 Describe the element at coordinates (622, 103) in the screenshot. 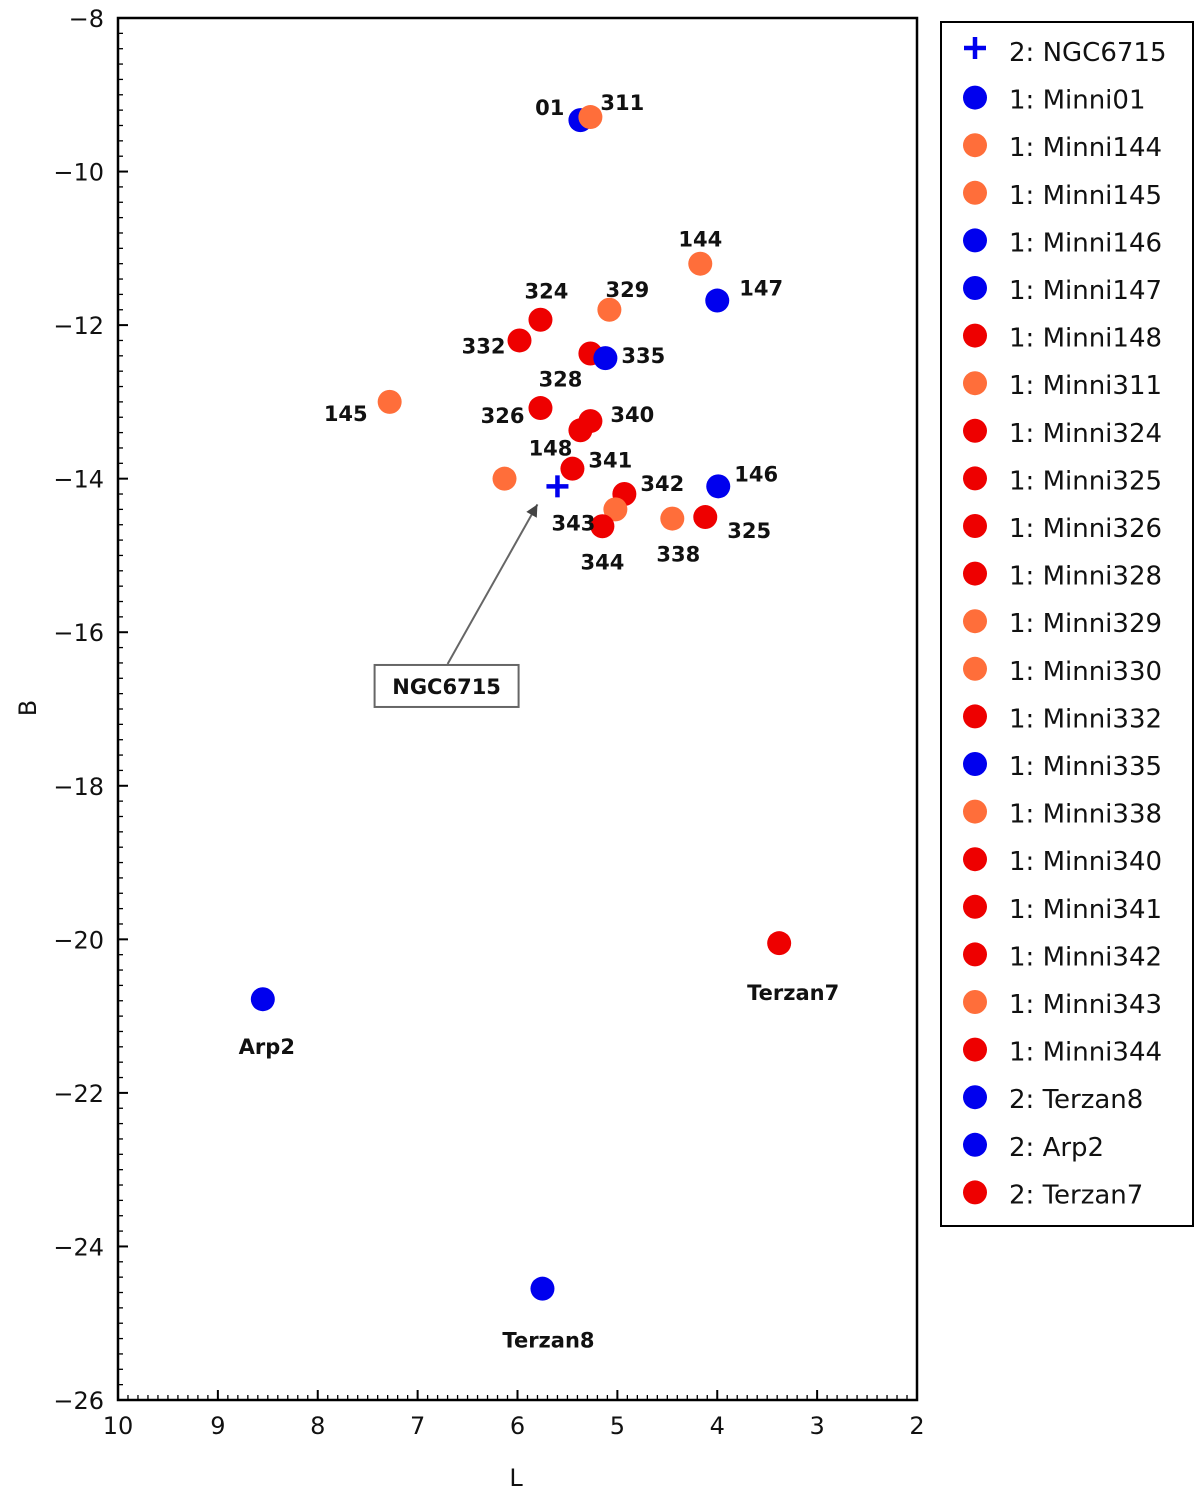

I see `point-label: 311` at that location.